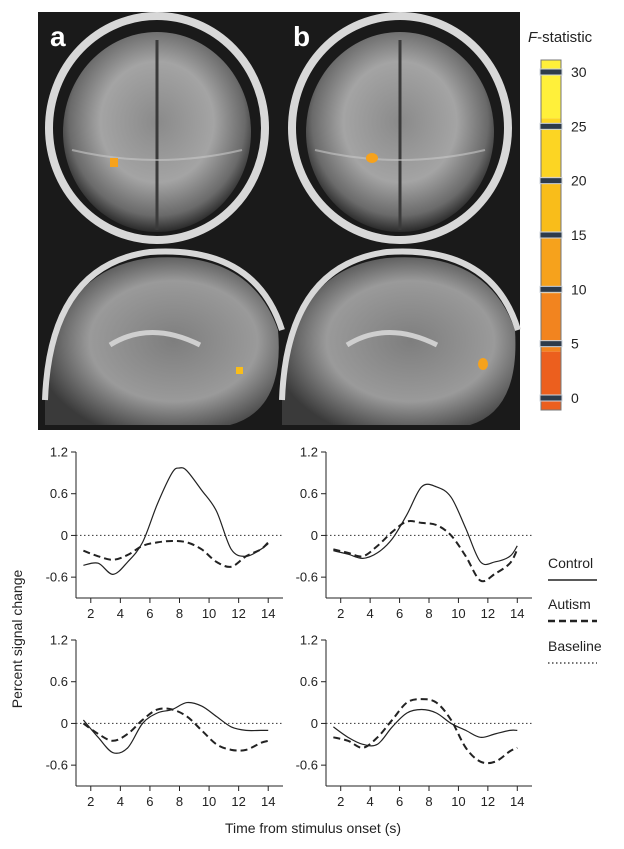 Image resolution: width=624 pixels, height=849 pixels. Describe the element at coordinates (163, 336) in the screenshot. I see `brain-sagittal-a` at that location.